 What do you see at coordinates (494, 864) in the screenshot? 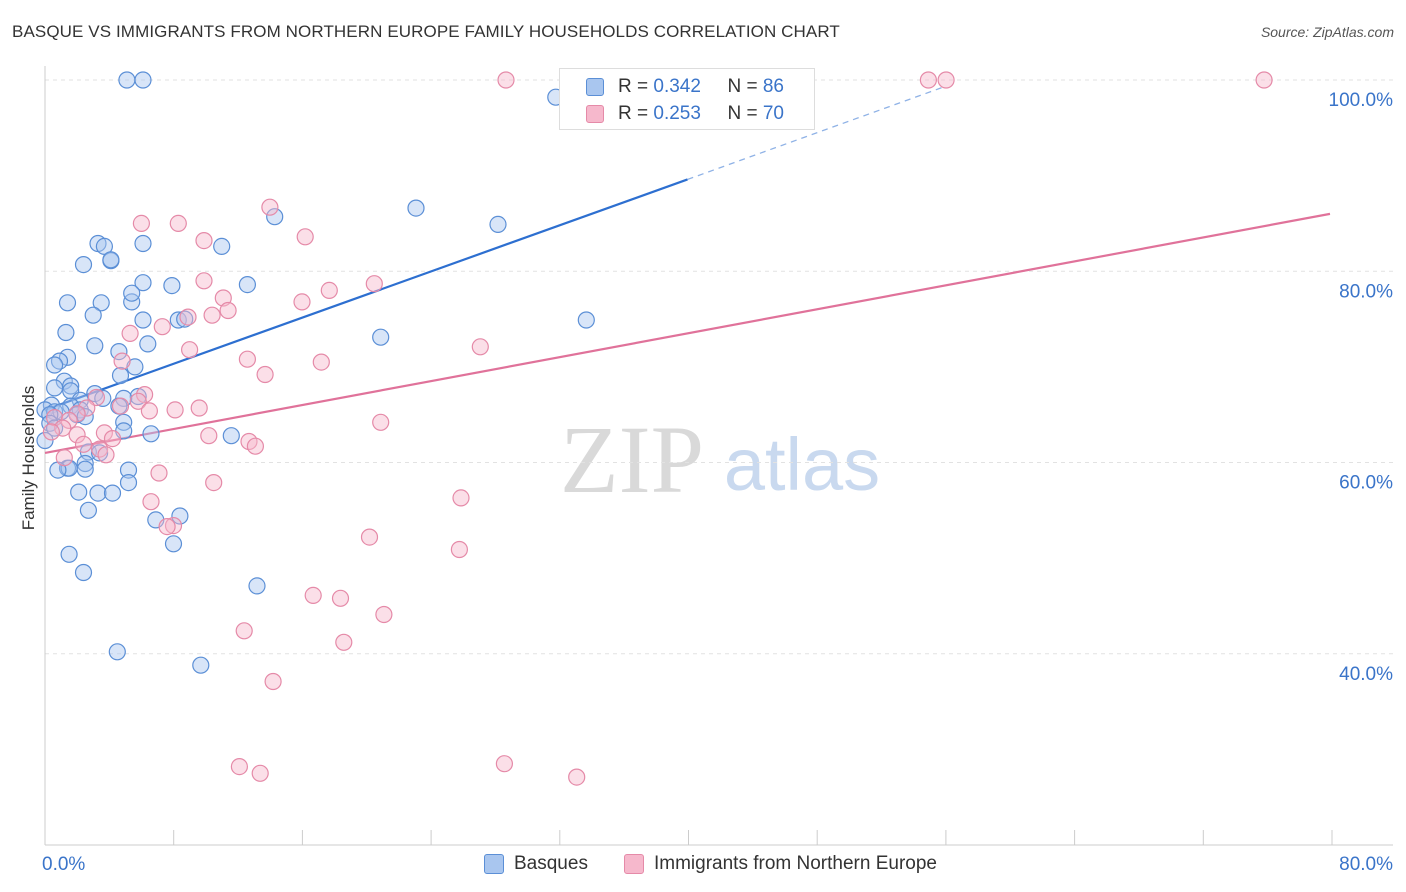
I see `legend-basques-swatch` at bounding box center [494, 864].